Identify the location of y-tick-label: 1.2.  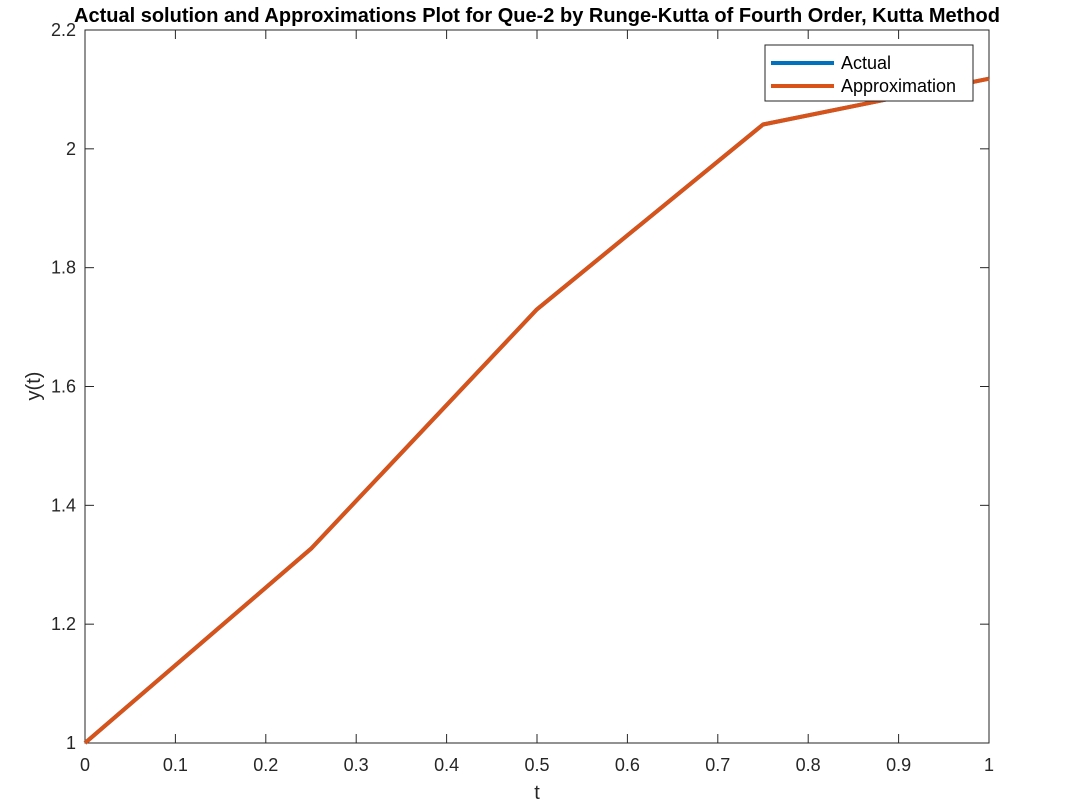
(63, 624).